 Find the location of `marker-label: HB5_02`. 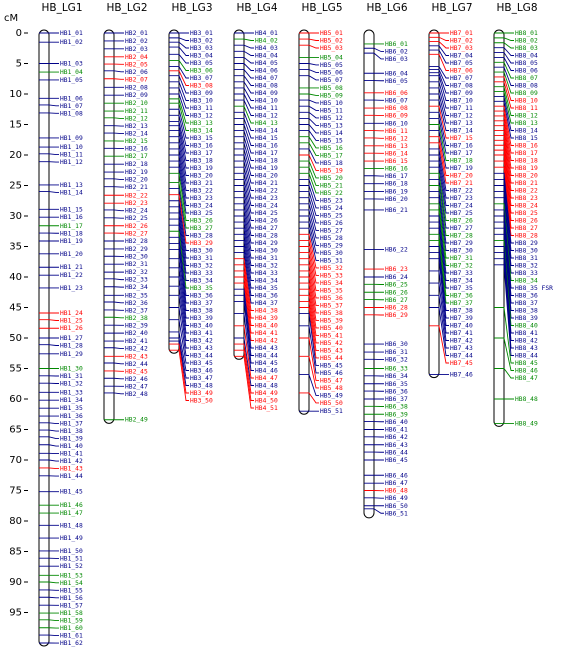

marker-label: HB5_02 is located at coordinates (331, 41).